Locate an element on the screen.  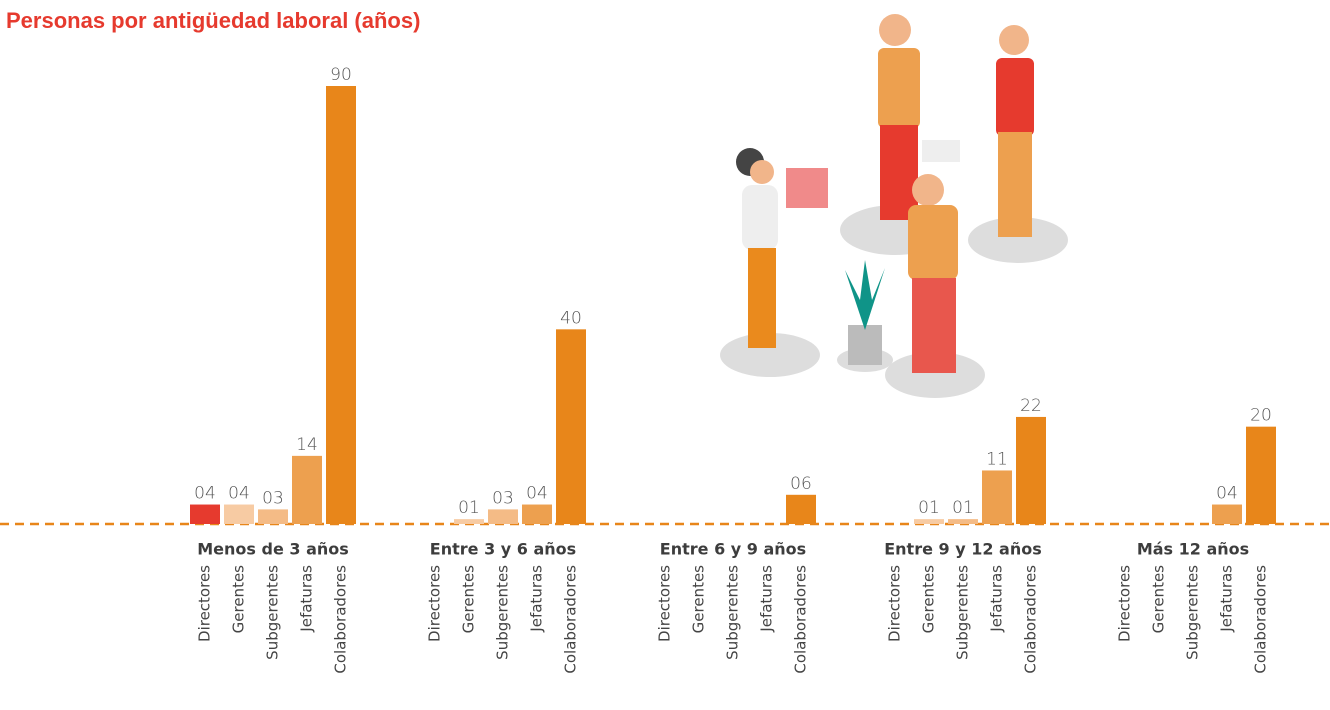
value-label: 40 is located at coordinates (571, 318).